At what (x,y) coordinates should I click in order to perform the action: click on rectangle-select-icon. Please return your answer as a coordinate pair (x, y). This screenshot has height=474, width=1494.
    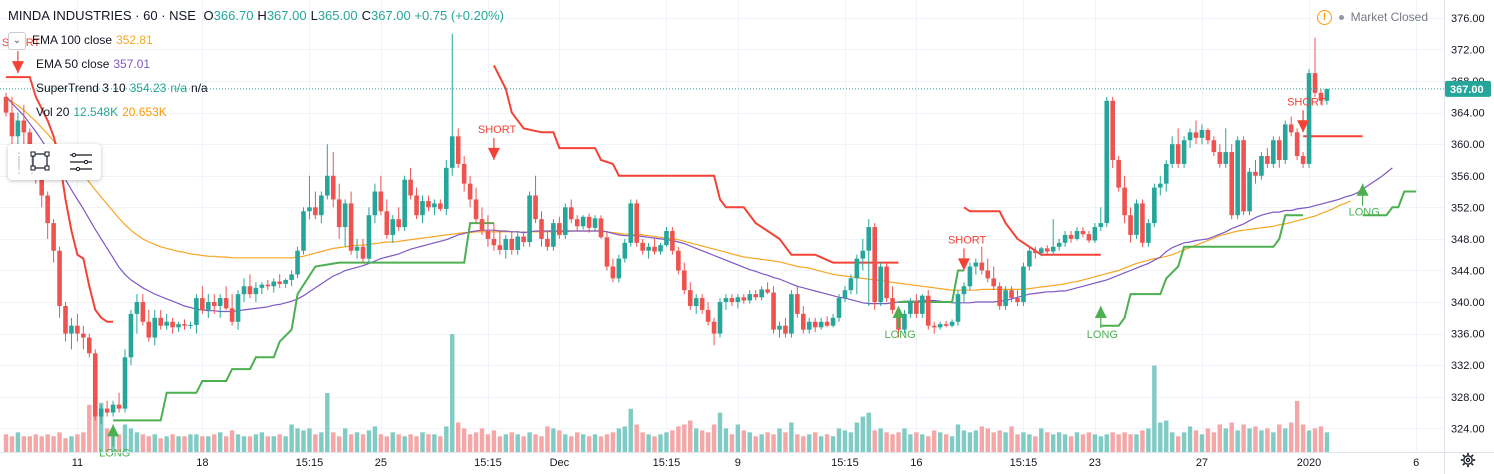
    Looking at the image, I should click on (40, 161).